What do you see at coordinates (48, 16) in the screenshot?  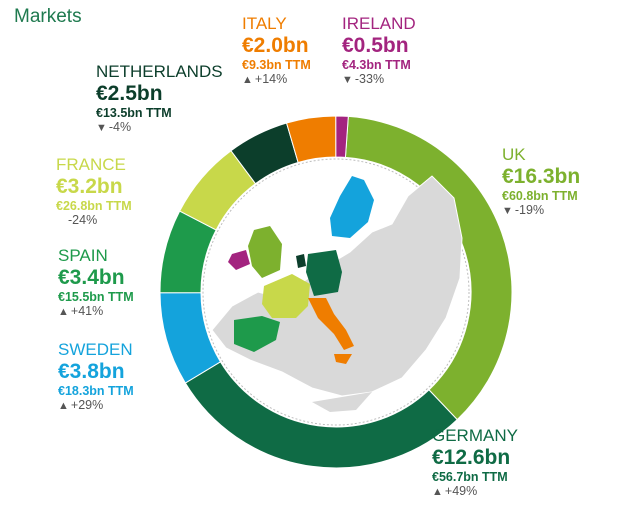 I see `page-title: Markets` at bounding box center [48, 16].